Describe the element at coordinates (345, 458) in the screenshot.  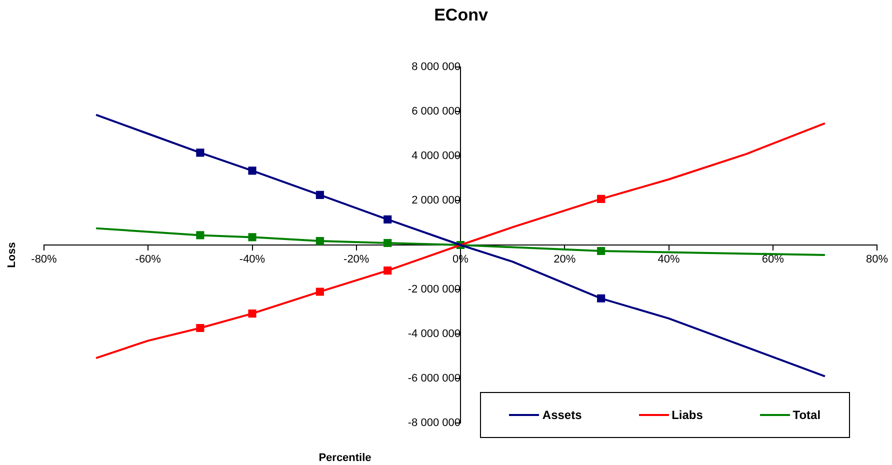
I see `x-axis-title: Percentile` at that location.